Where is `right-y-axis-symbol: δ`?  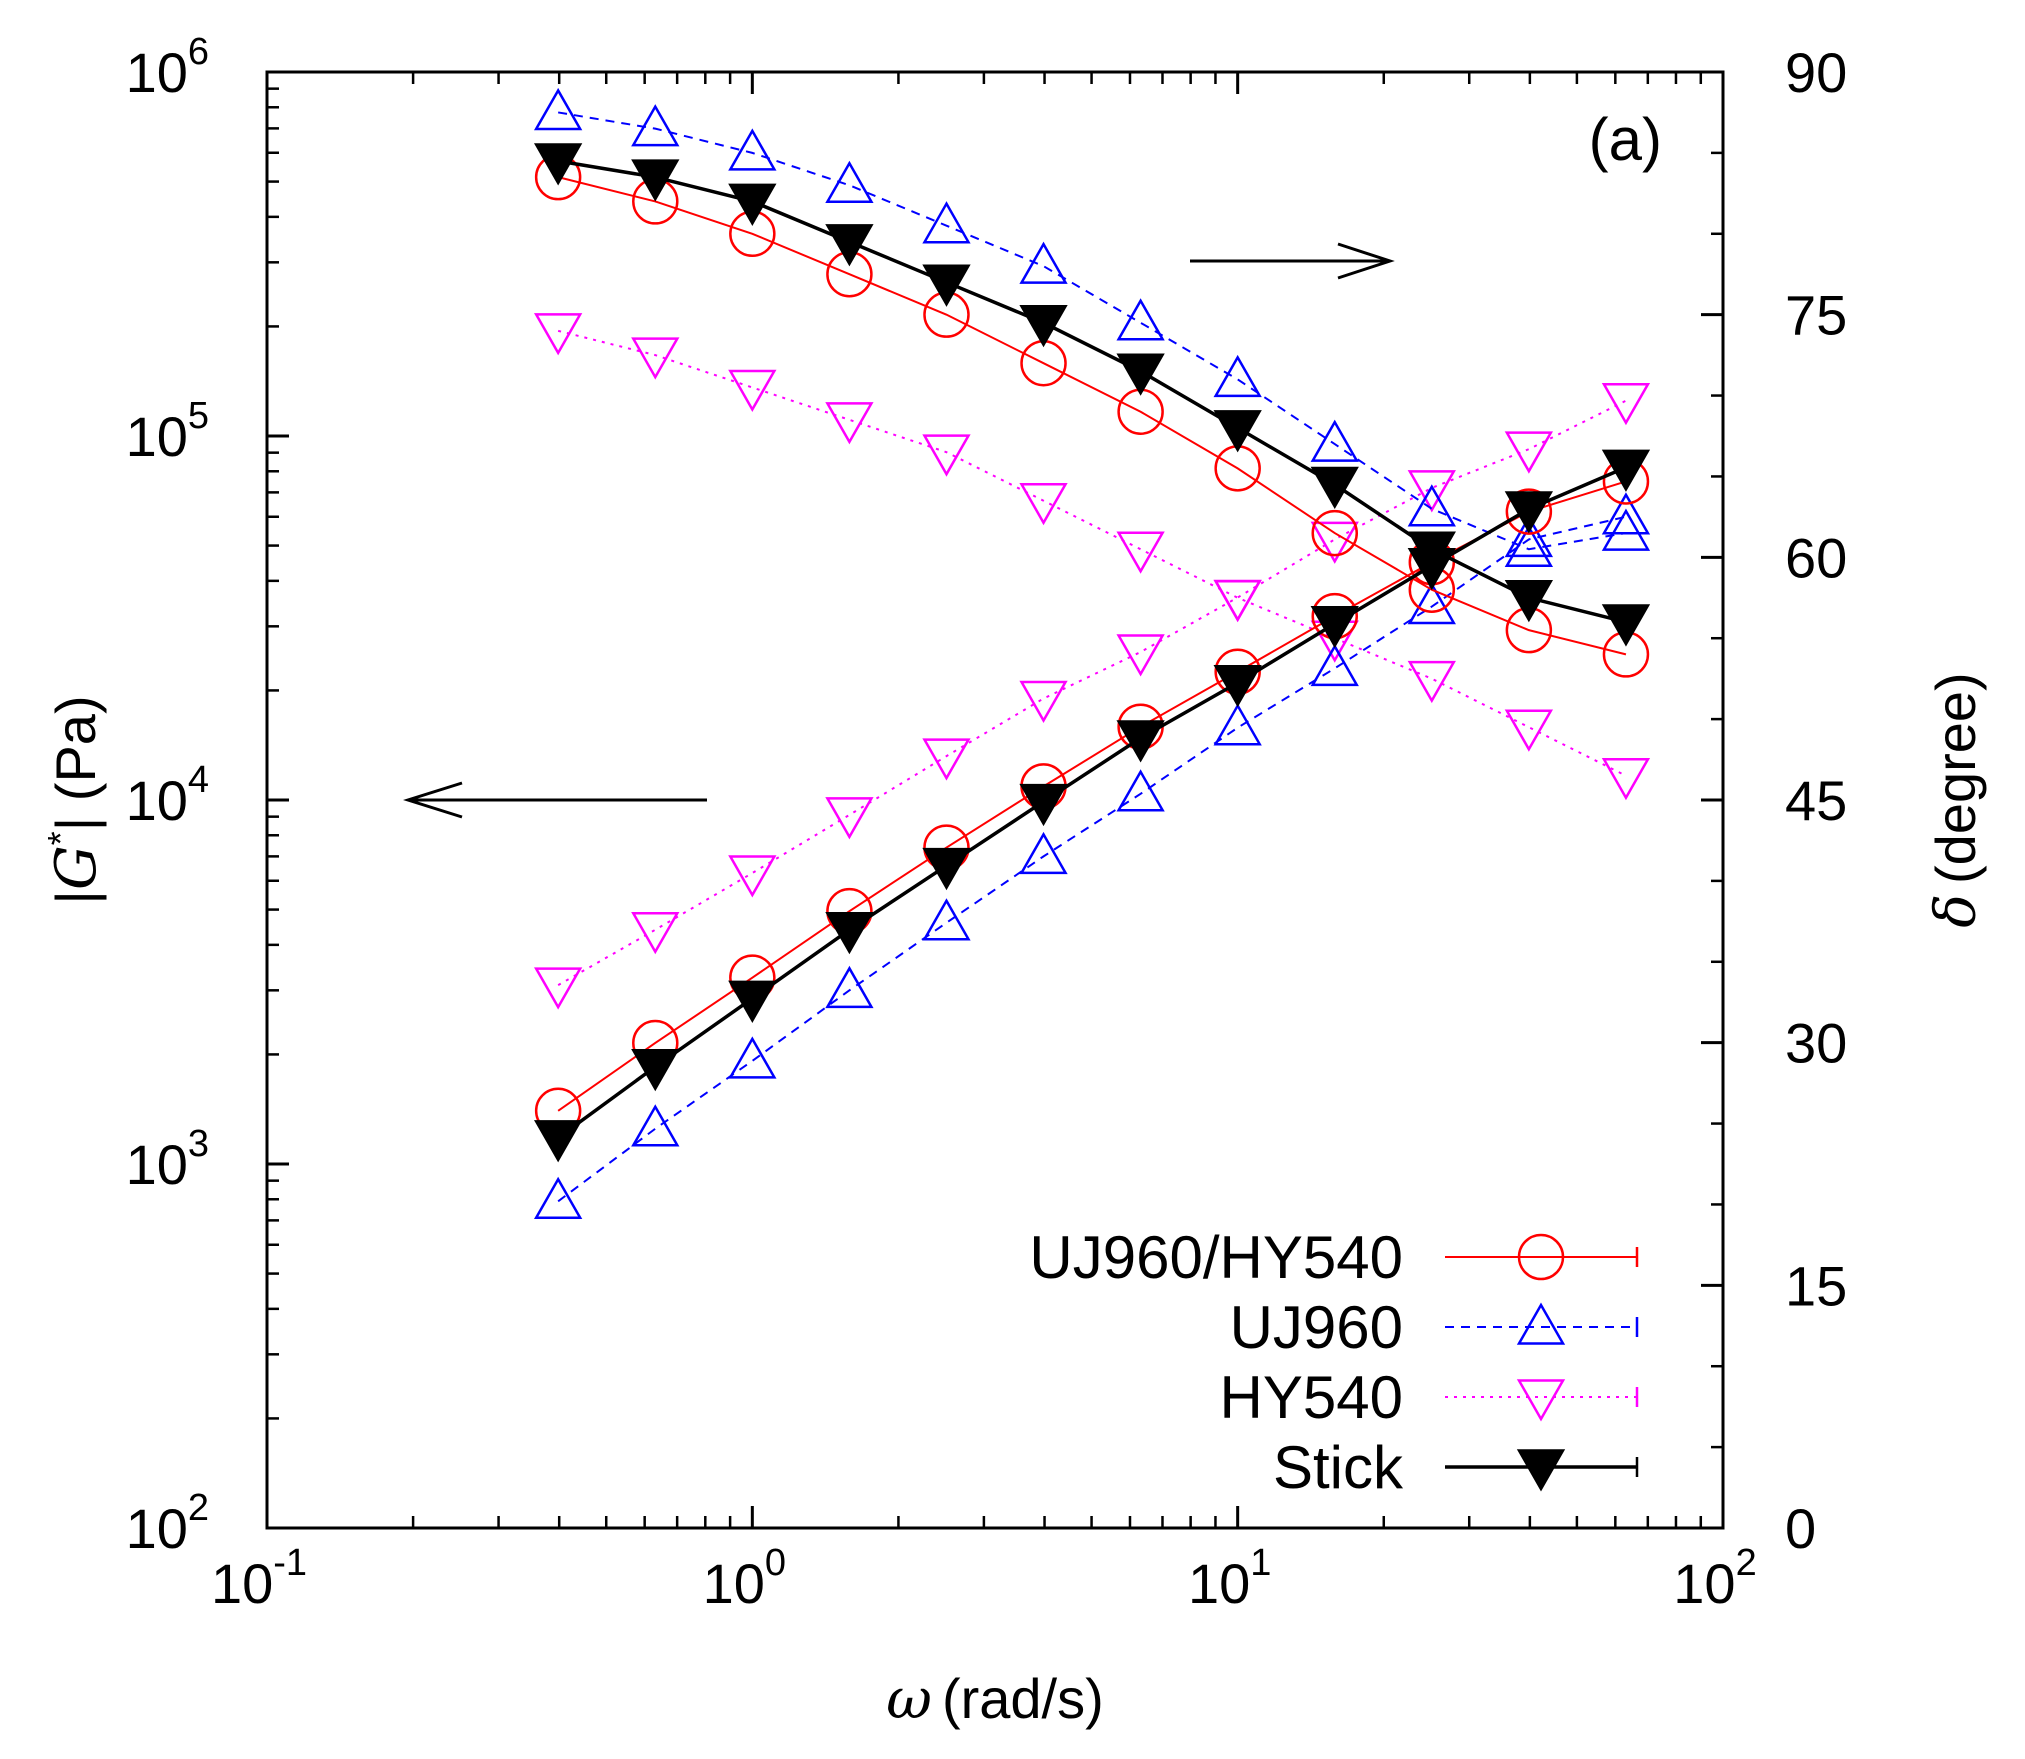 right-y-axis-symbol: δ is located at coordinates (1956, 911).